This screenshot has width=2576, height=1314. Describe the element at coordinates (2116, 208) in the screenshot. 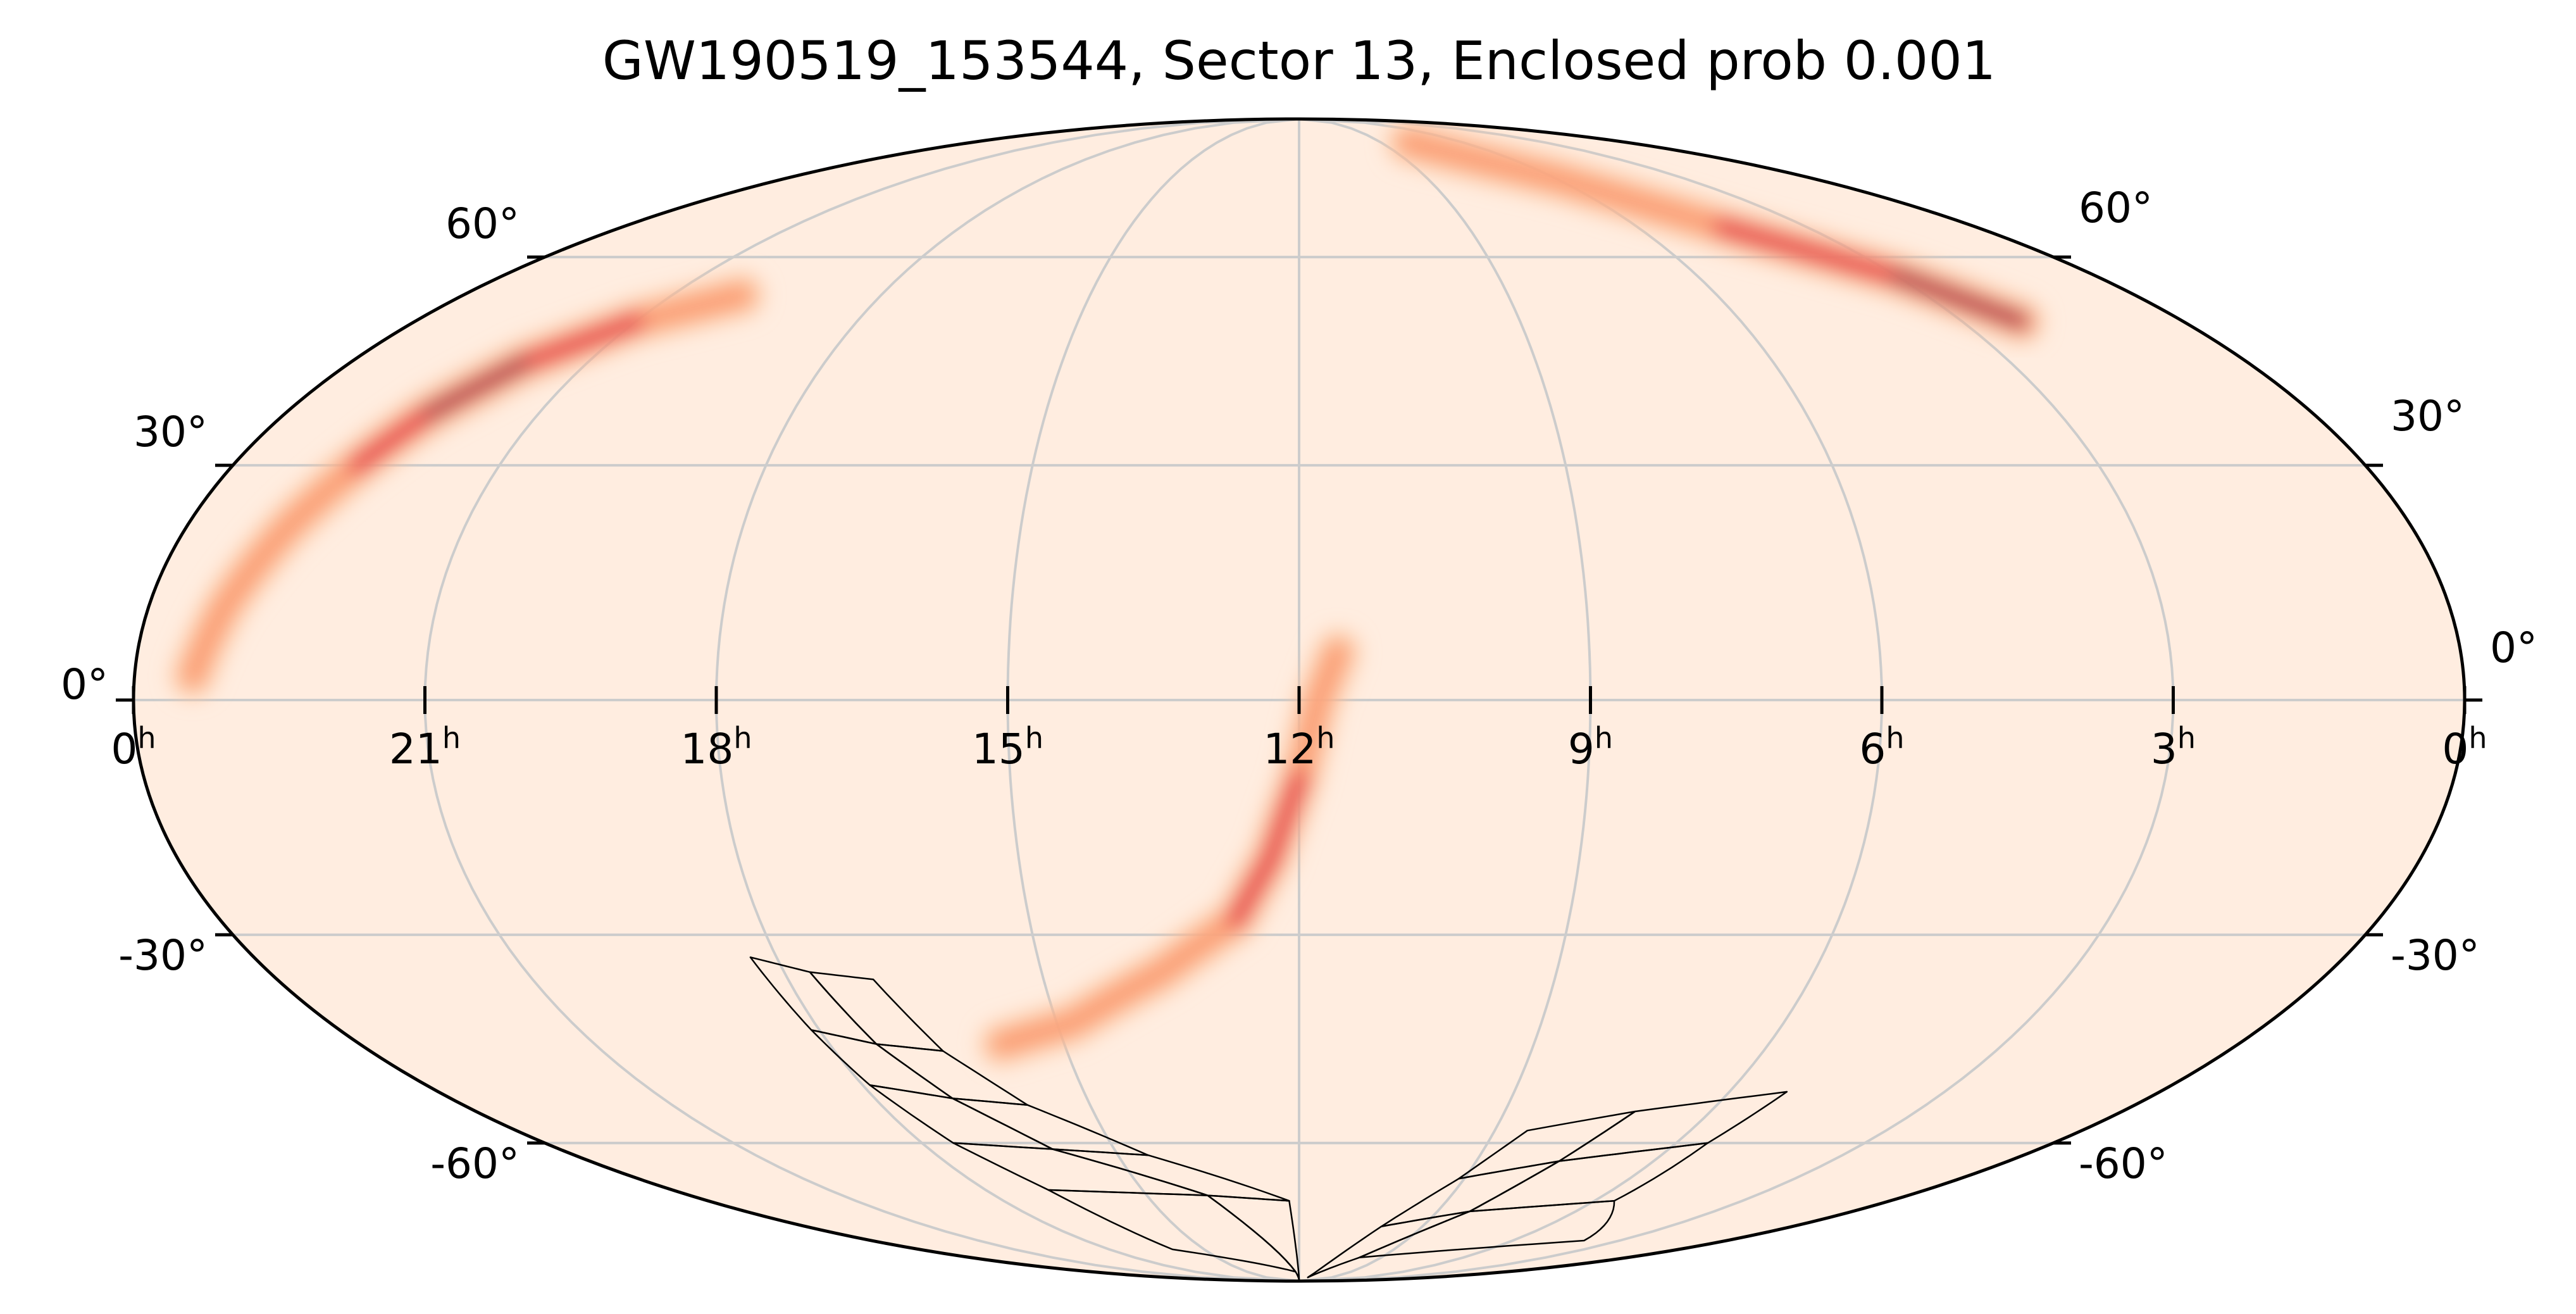

I see `dec-tick-label-right: 60°` at that location.